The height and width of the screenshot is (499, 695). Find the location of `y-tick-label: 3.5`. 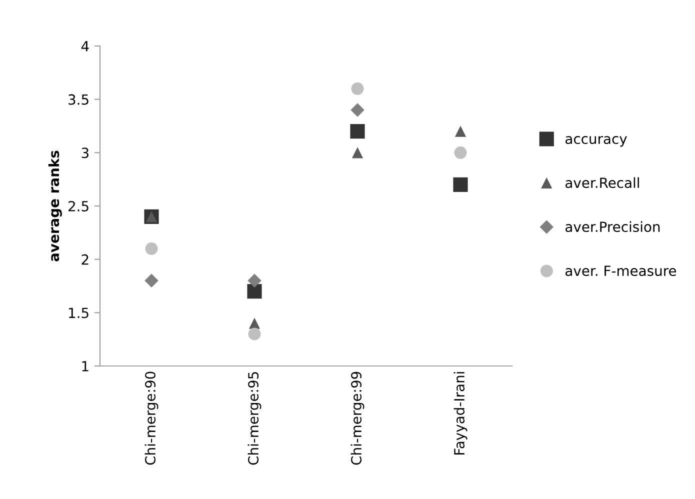

y-tick-label: 3.5 is located at coordinates (78, 99).